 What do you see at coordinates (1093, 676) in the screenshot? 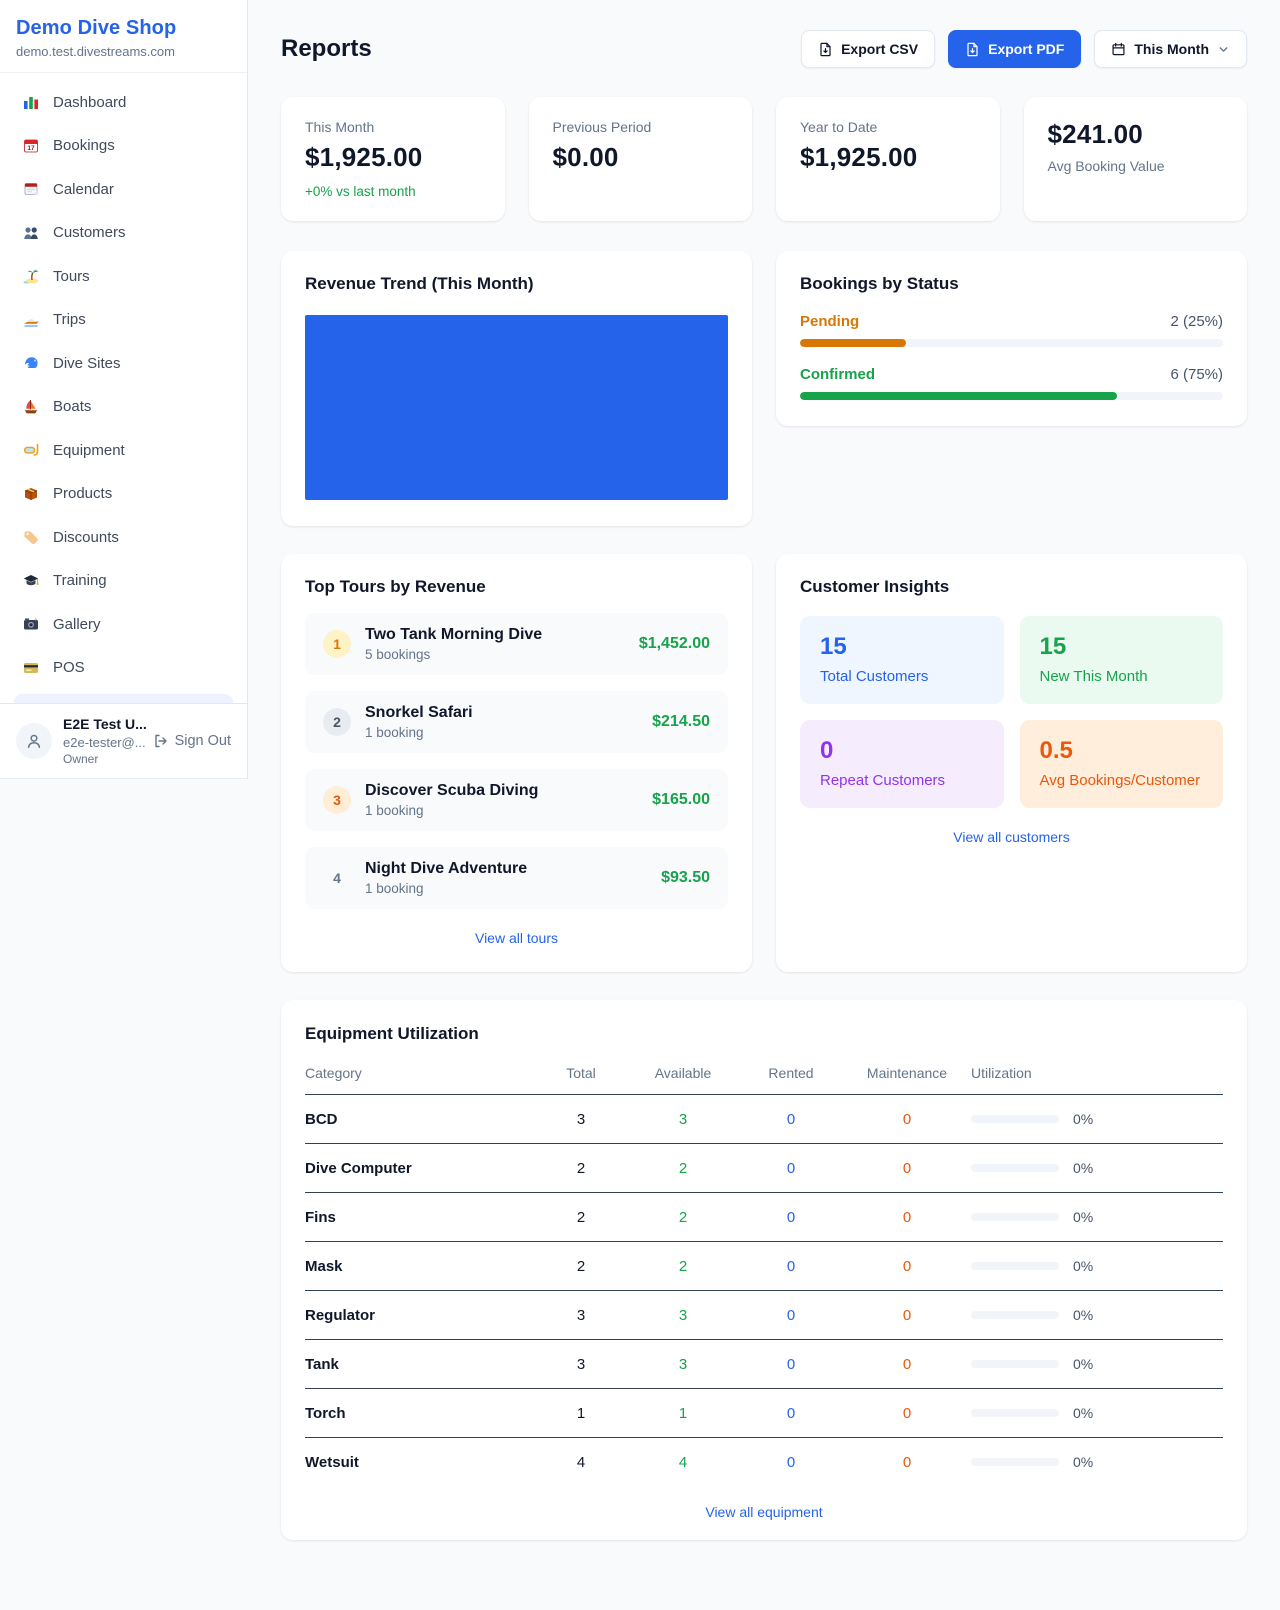
I see `insight-label: New This Month` at bounding box center [1093, 676].